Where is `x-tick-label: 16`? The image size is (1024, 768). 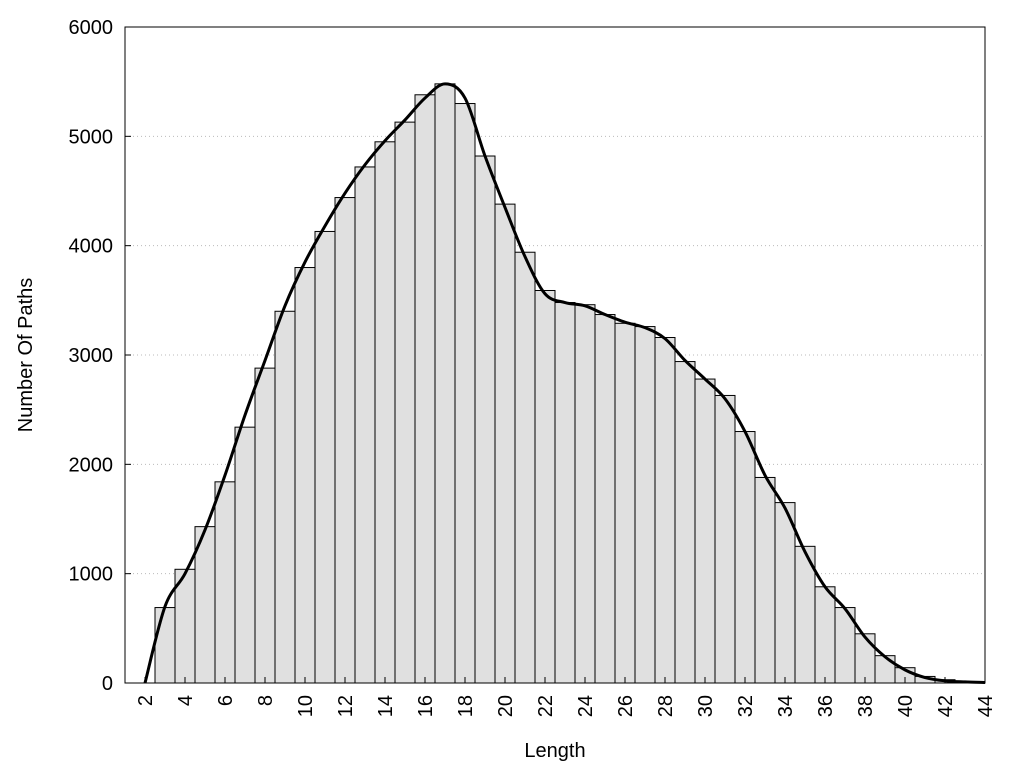
x-tick-label: 16 is located at coordinates (426, 706).